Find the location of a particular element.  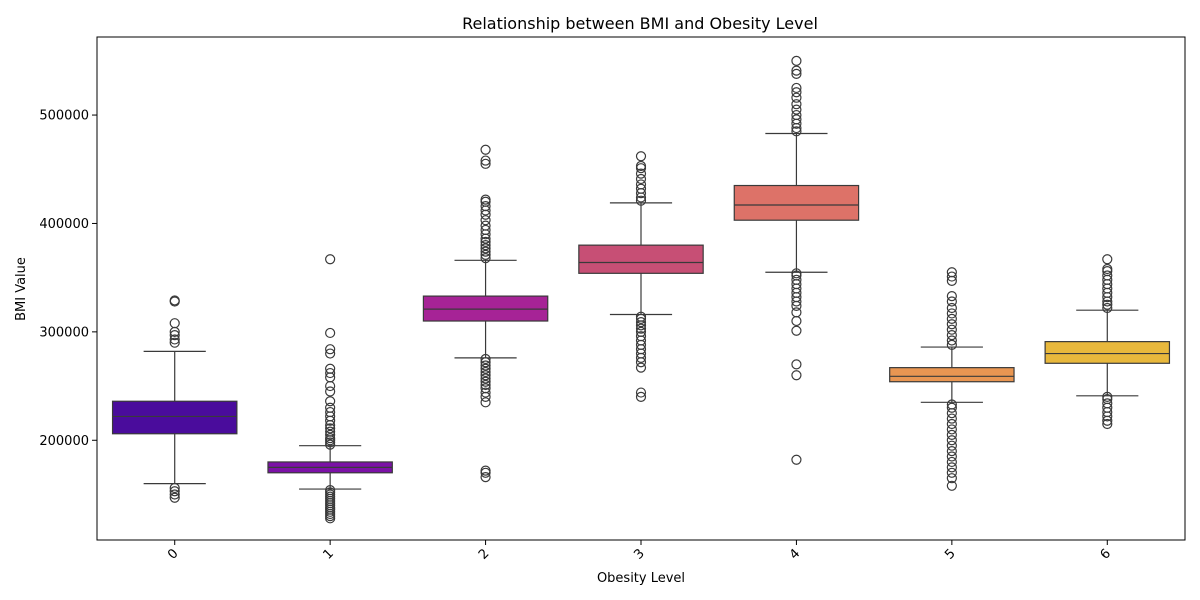

x-tick-label: 2 is located at coordinates (484, 554).